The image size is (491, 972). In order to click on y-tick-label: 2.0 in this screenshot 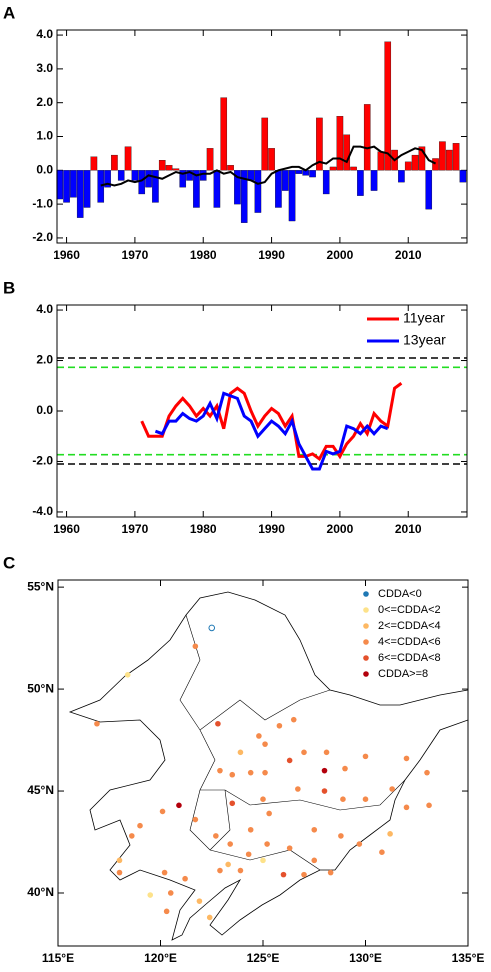, I will do `click(44, 102)`.